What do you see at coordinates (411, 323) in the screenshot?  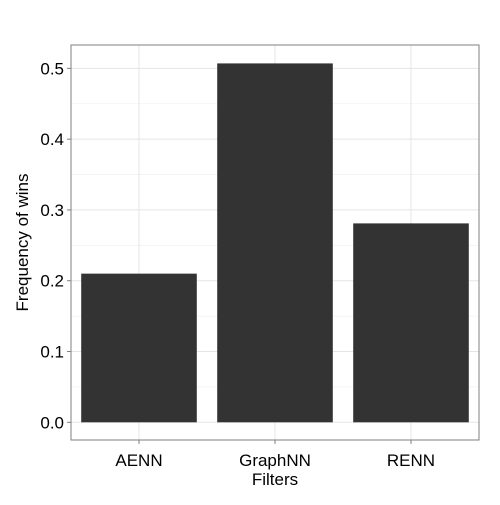 I see `bar-renn` at bounding box center [411, 323].